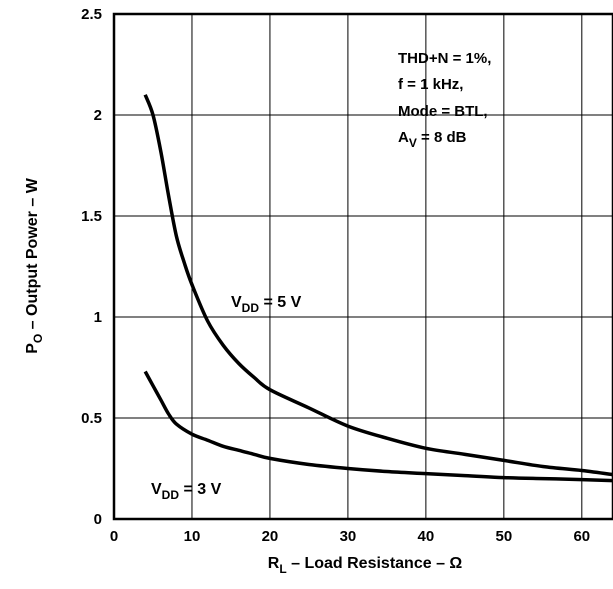 Image resolution: width=613 pixels, height=589 pixels. Describe the element at coordinates (443, 111) in the screenshot. I see `annotation-line-3: Mode = BTL,` at that location.